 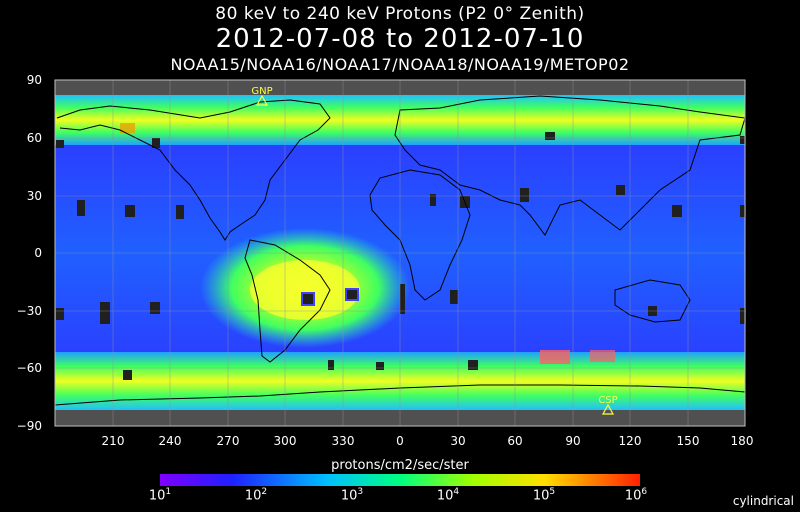 What do you see at coordinates (34, 138) in the screenshot?
I see `lat-tick-60: 60` at bounding box center [34, 138].